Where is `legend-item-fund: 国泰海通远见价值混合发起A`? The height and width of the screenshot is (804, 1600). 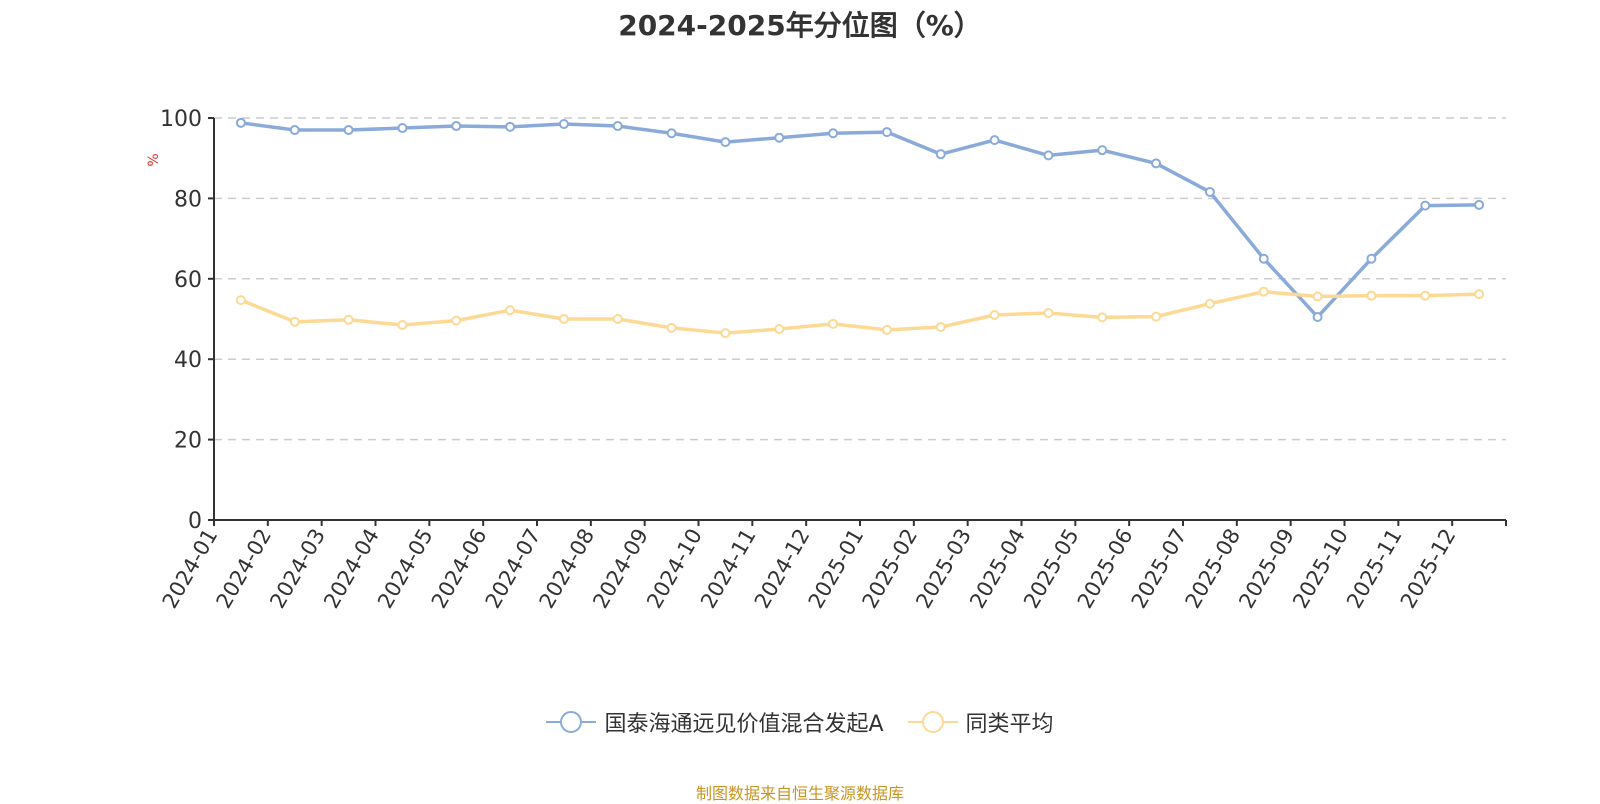 legend-item-fund: 国泰海通远见价值混合发起A is located at coordinates (715, 722).